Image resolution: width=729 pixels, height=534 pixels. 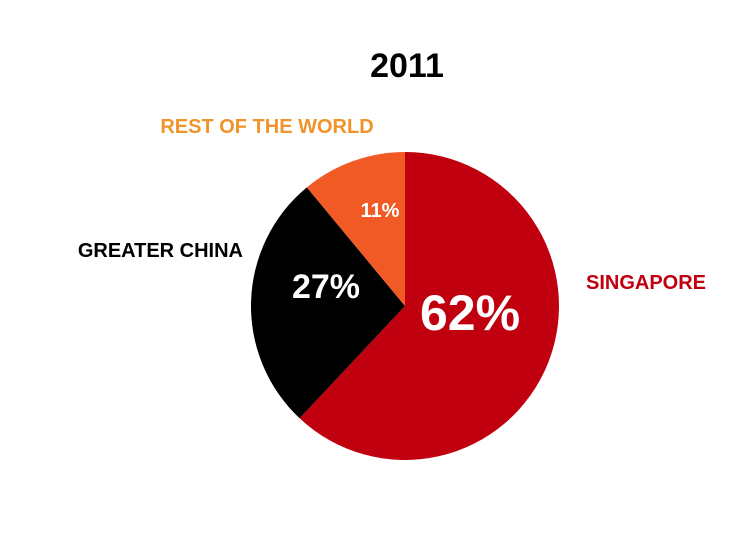 What do you see at coordinates (326, 287) in the screenshot?
I see `value-label-greater-china: 27%` at bounding box center [326, 287].